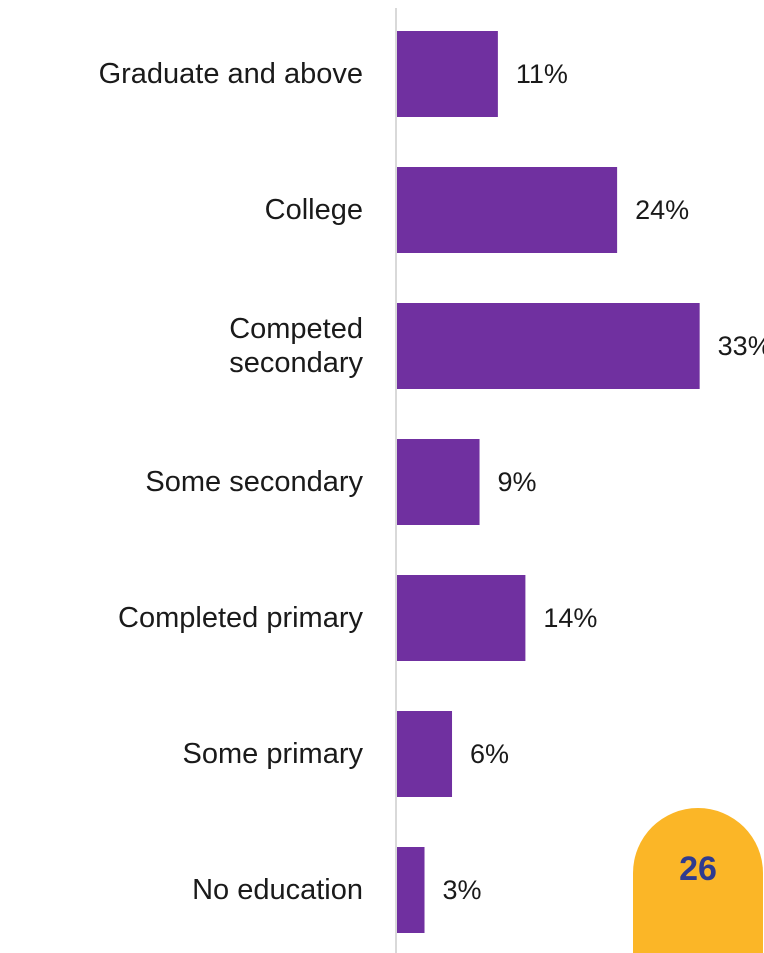 The height and width of the screenshot is (953, 764). What do you see at coordinates (662, 210) in the screenshot?
I see `value-label-2: 24%` at bounding box center [662, 210].